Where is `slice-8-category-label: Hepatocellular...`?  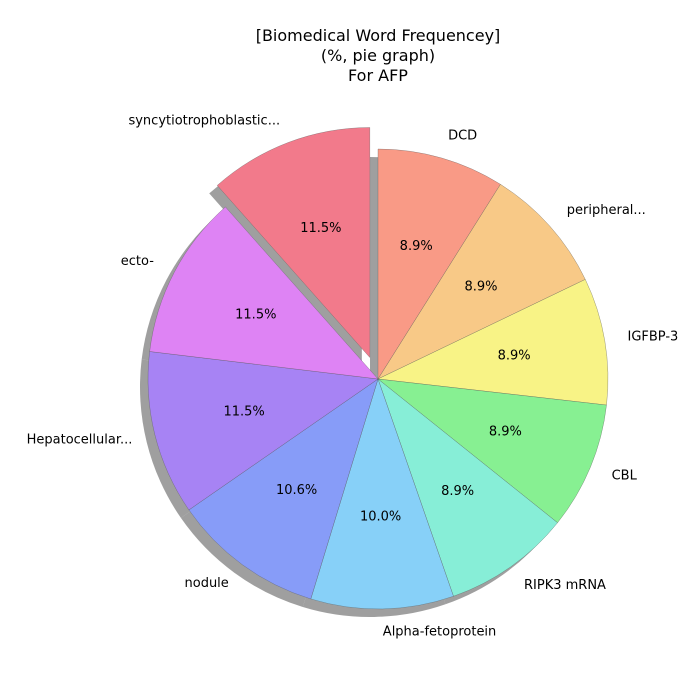
slice-8-category-label: Hepatocellular... is located at coordinates (80, 439).